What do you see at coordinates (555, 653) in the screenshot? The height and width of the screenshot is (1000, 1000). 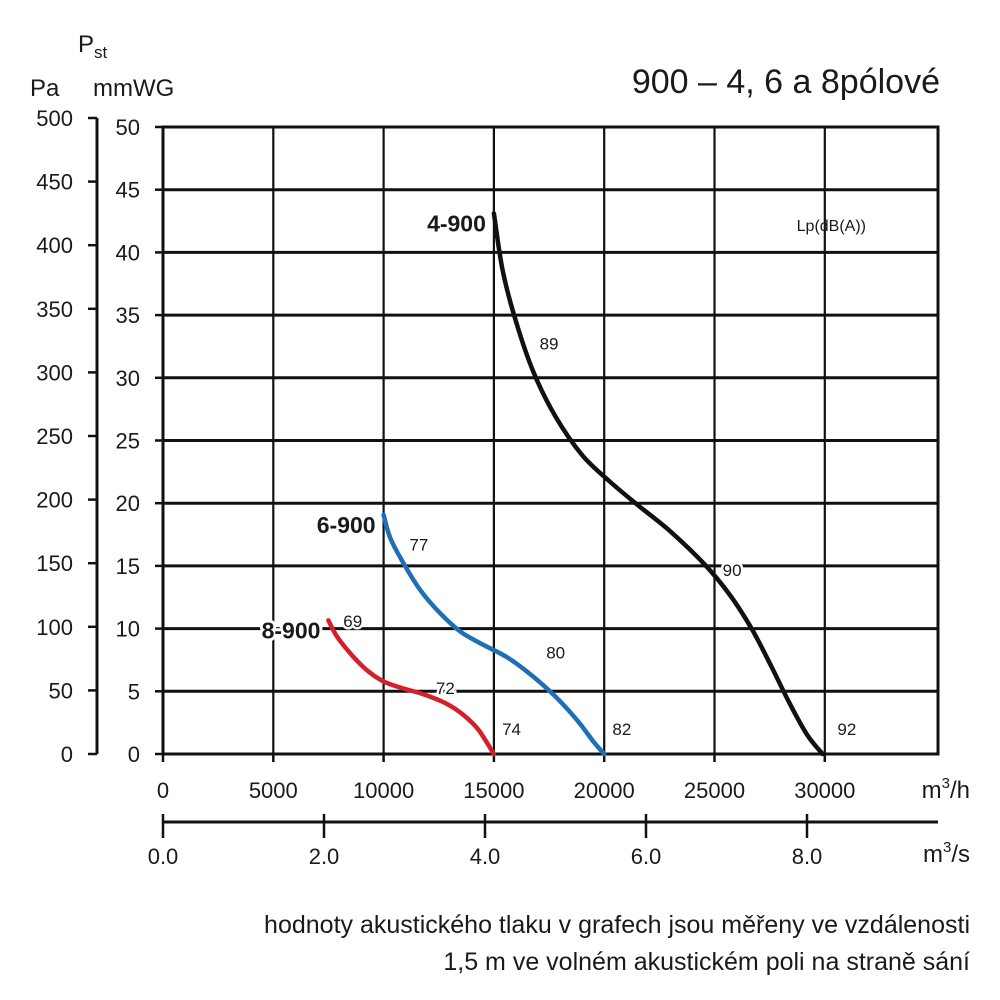 I see `dba-label-6-900: 80` at bounding box center [555, 653].